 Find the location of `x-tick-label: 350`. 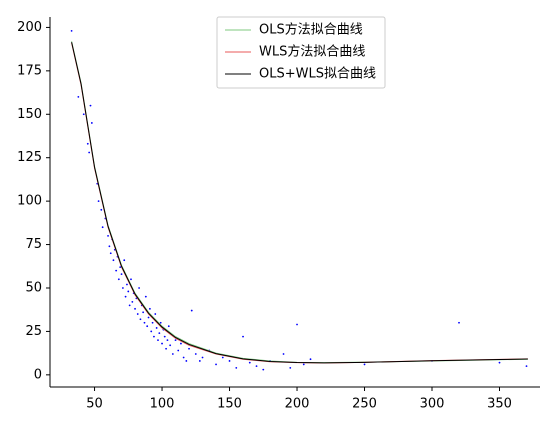

x-tick-label: 350 is located at coordinates (499, 404).